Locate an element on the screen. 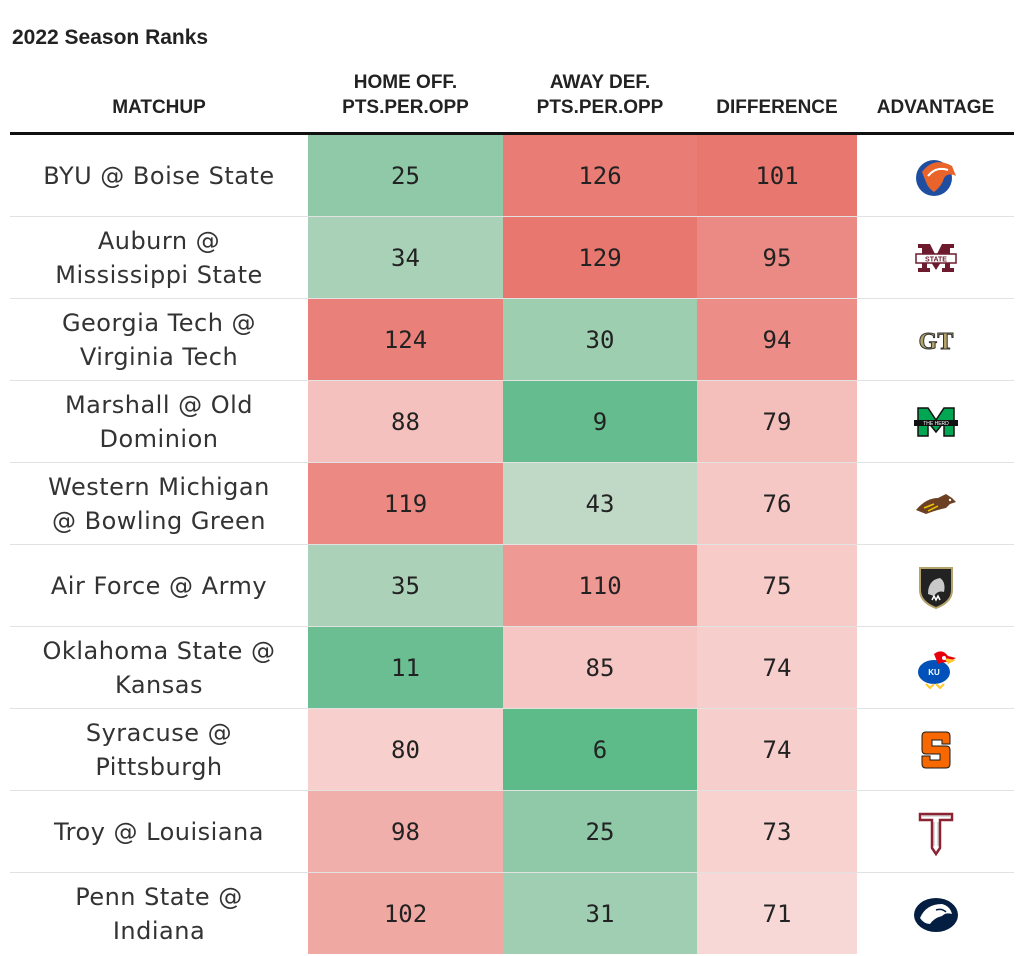 This screenshot has width=1024, height=956. troy-trojans-logo-icon is located at coordinates (936, 834).